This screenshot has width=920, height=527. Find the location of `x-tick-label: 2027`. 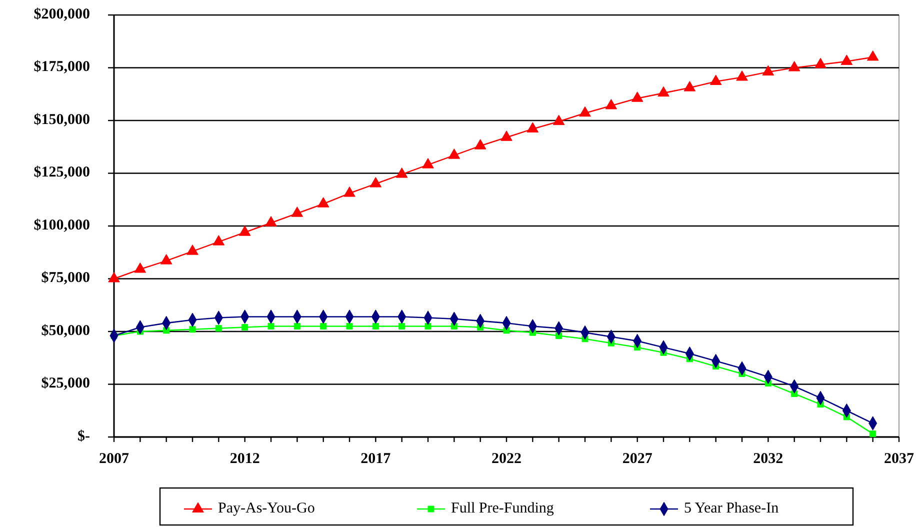

x-tick-label: 2027 is located at coordinates (637, 459).